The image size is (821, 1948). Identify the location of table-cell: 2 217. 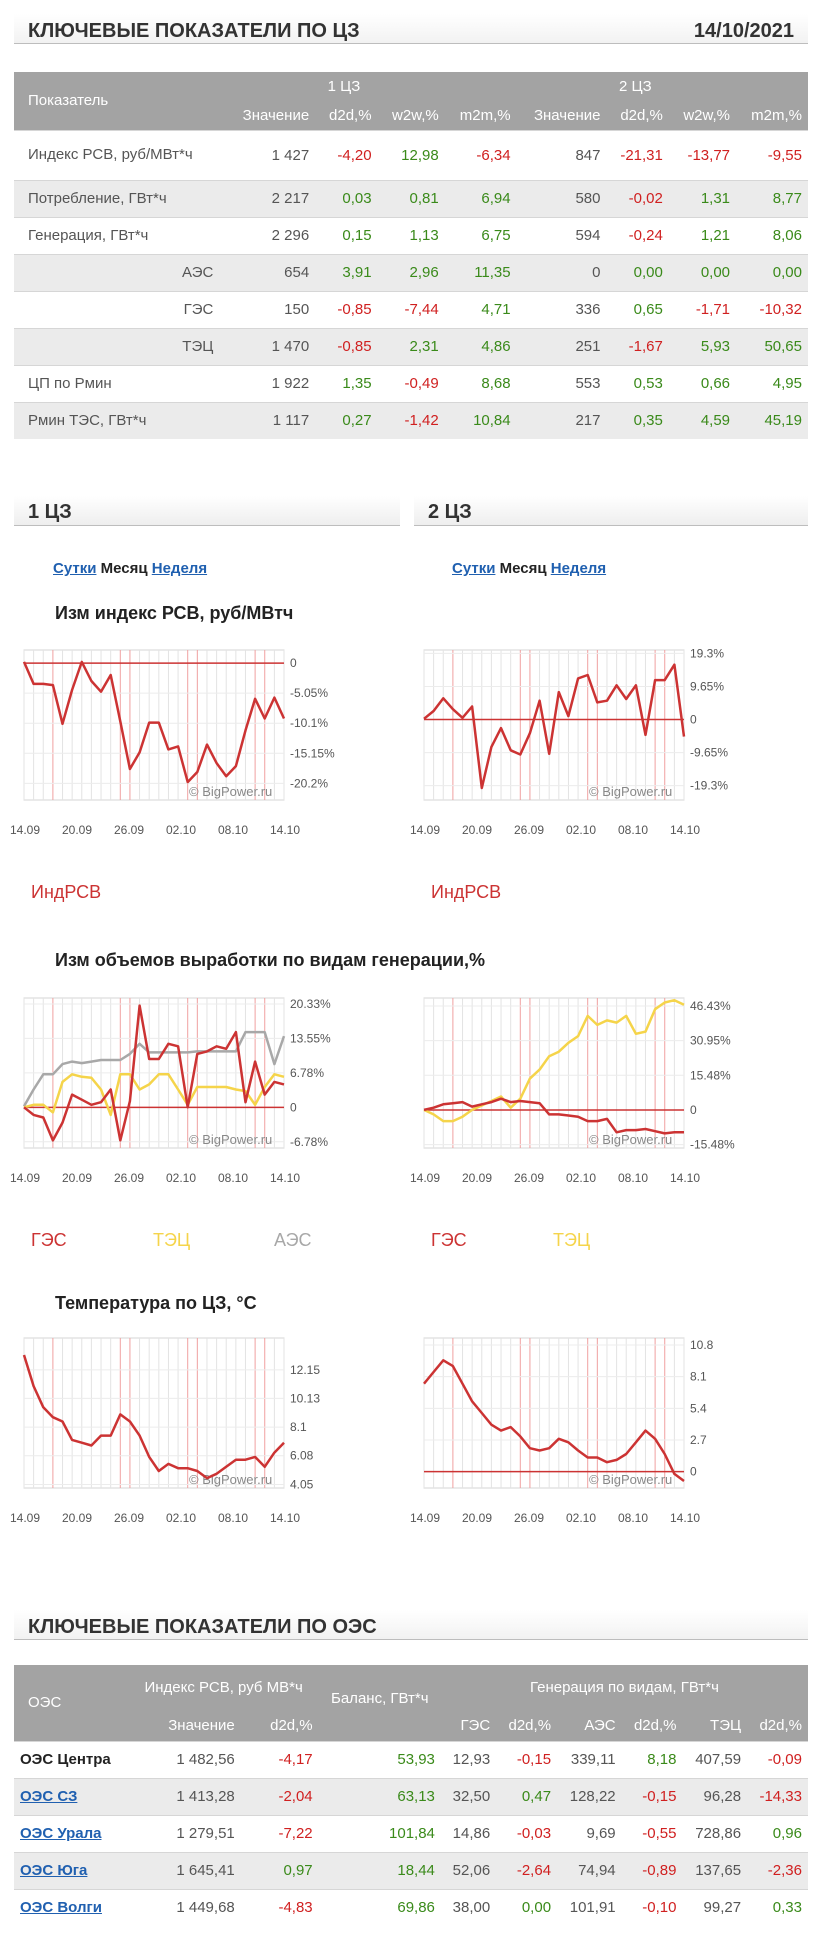
(270, 198).